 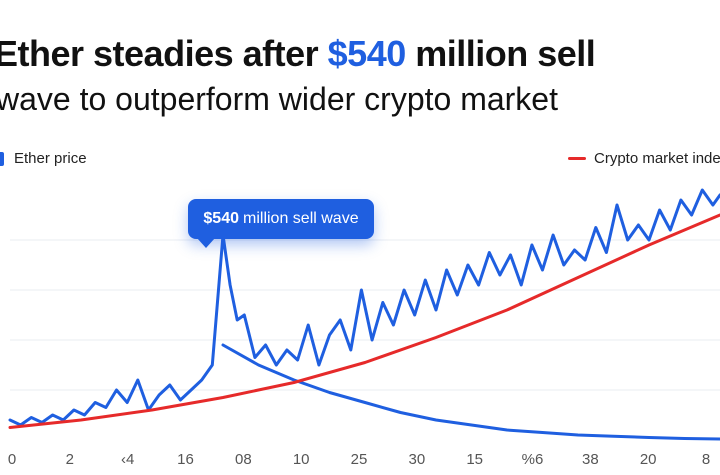 I want to click on legend-crypto-swatch, so click(x=577, y=158).